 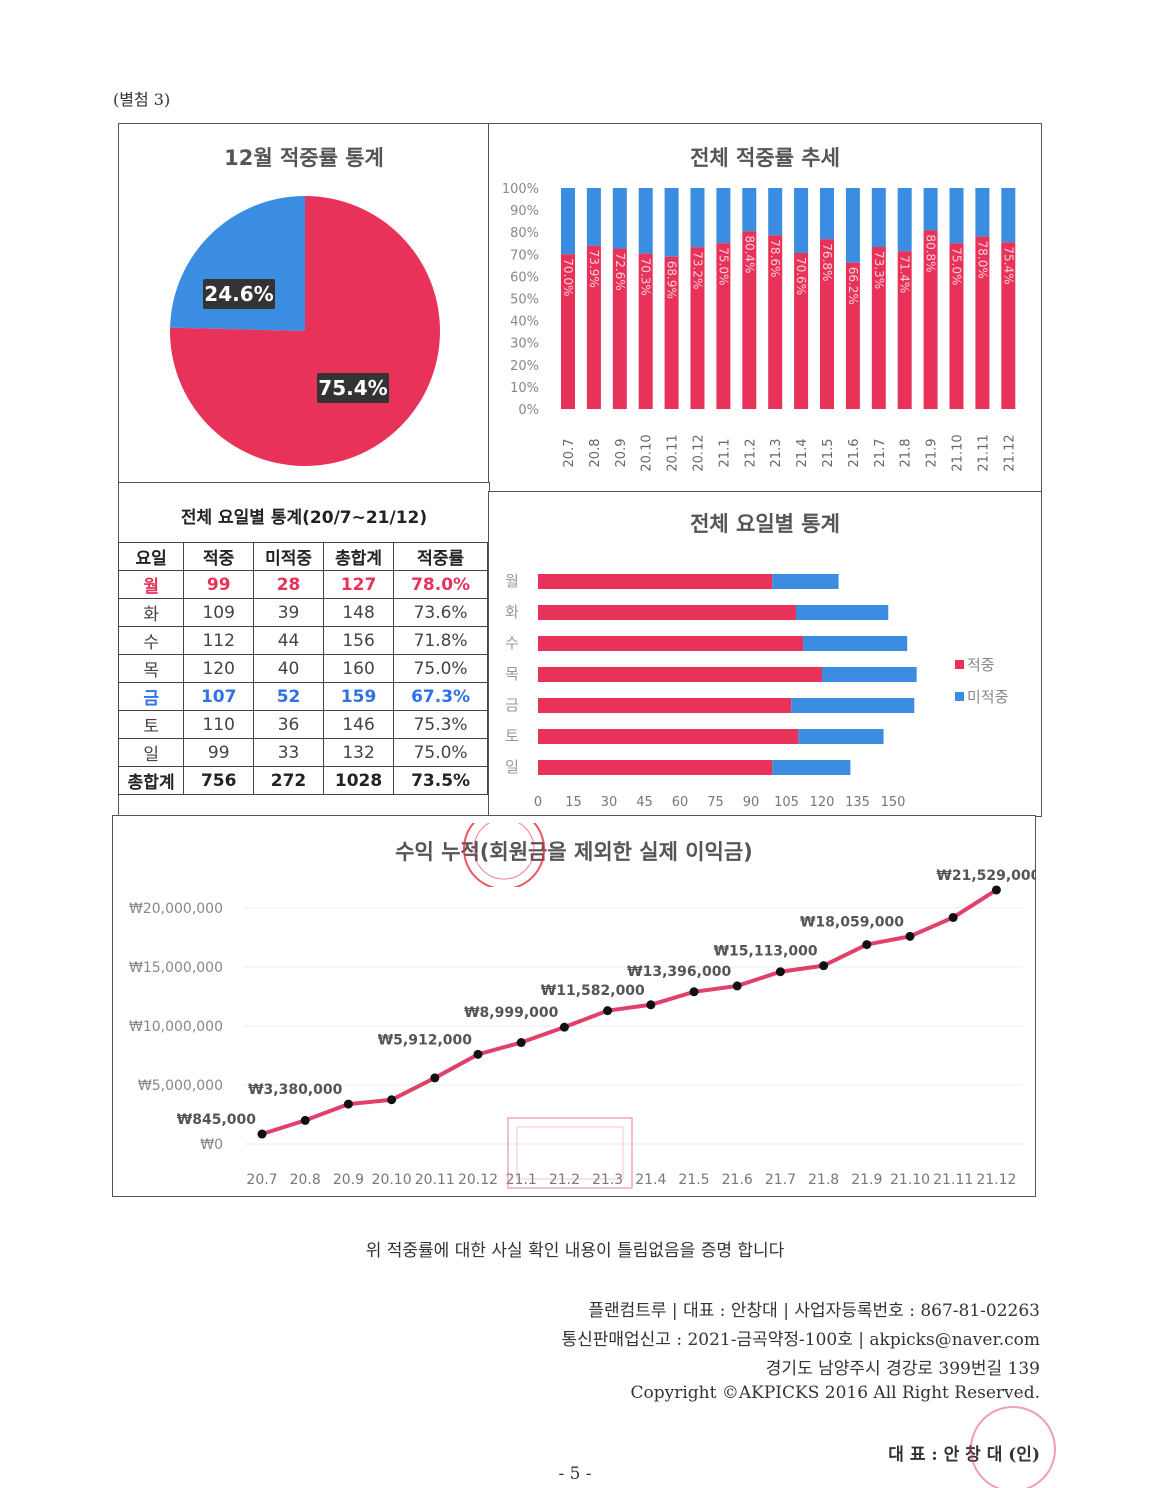 What do you see at coordinates (511, 1013) in the screenshot?
I see `point-data-label: ₩8,999,000` at bounding box center [511, 1013].